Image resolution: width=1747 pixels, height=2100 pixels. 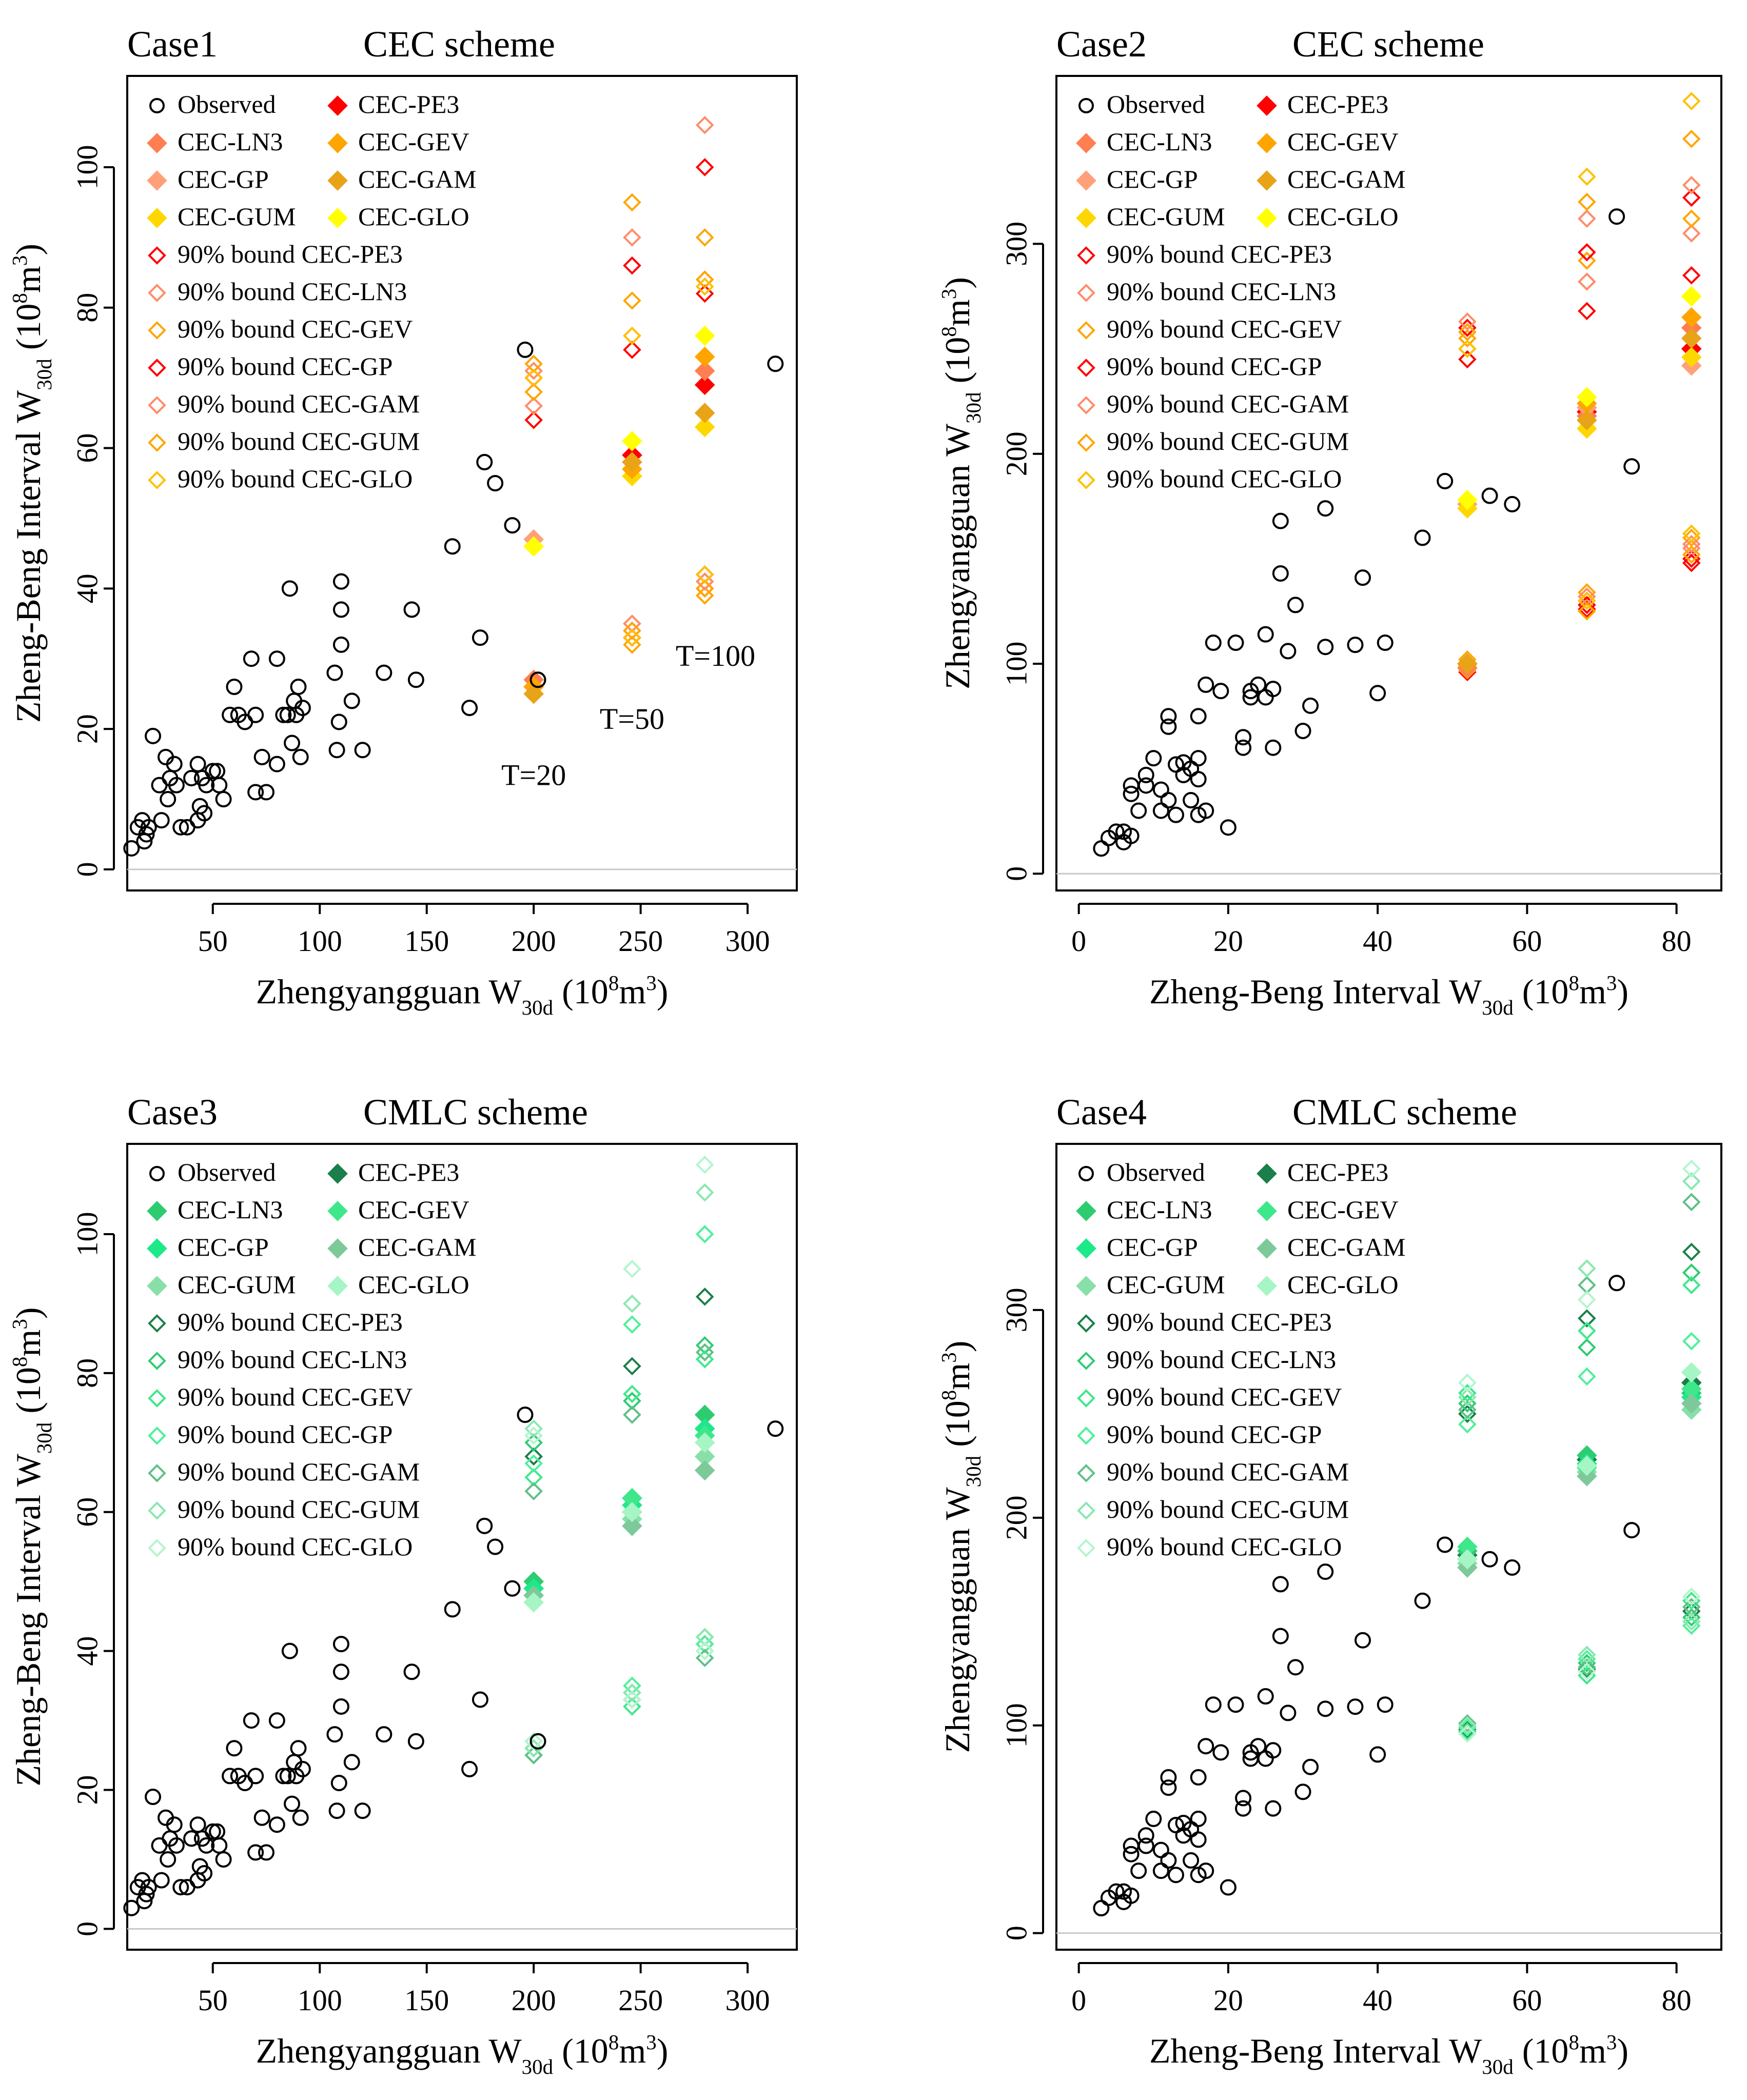 What do you see at coordinates (534, 941) in the screenshot?
I see `x-tick-label: 200` at bounding box center [534, 941].